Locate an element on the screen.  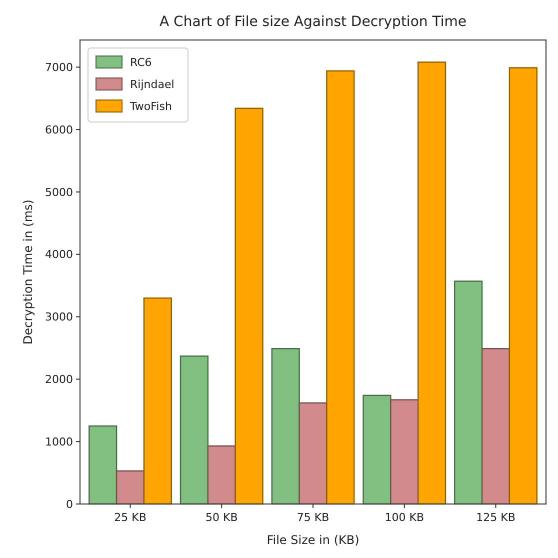
y-tick-label: 1000 is located at coordinates (59, 441).